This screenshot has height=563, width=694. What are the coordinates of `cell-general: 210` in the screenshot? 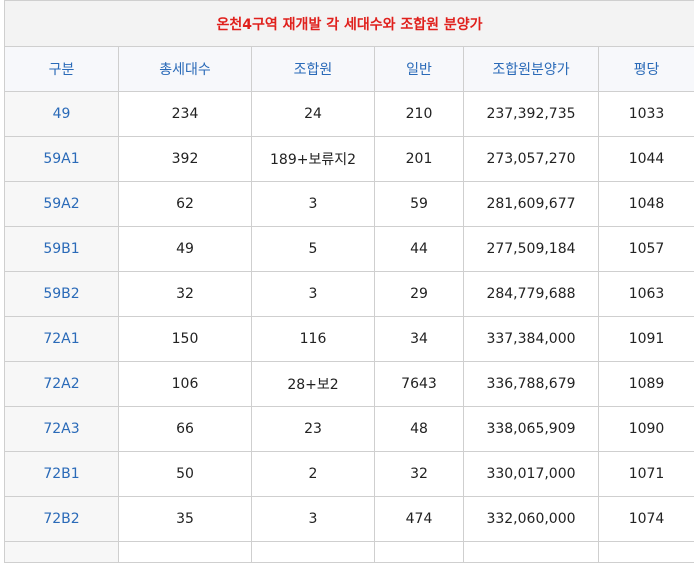 It's located at (419, 114).